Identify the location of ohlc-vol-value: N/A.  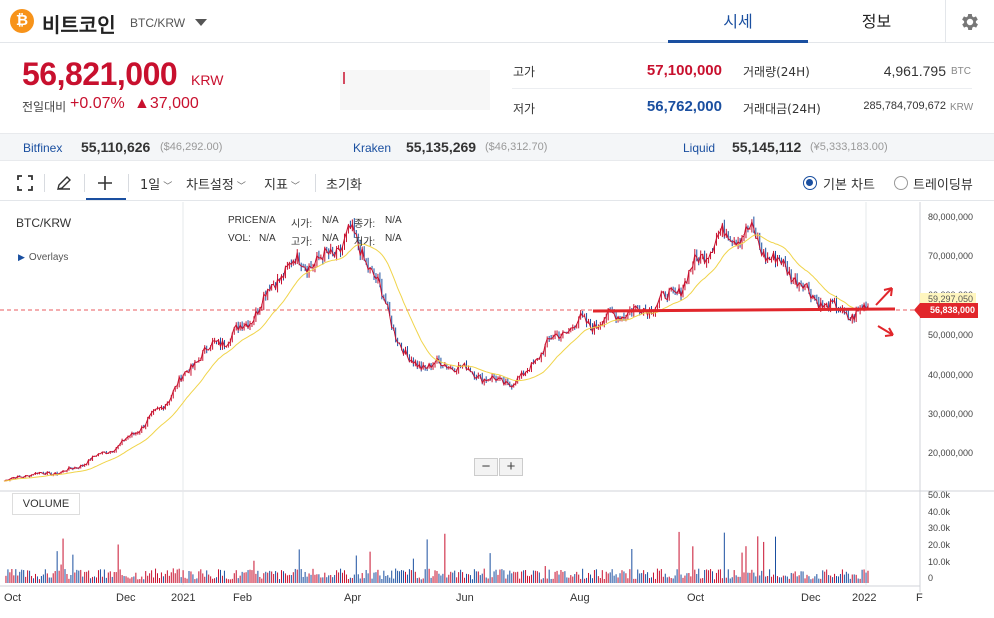
(267, 238).